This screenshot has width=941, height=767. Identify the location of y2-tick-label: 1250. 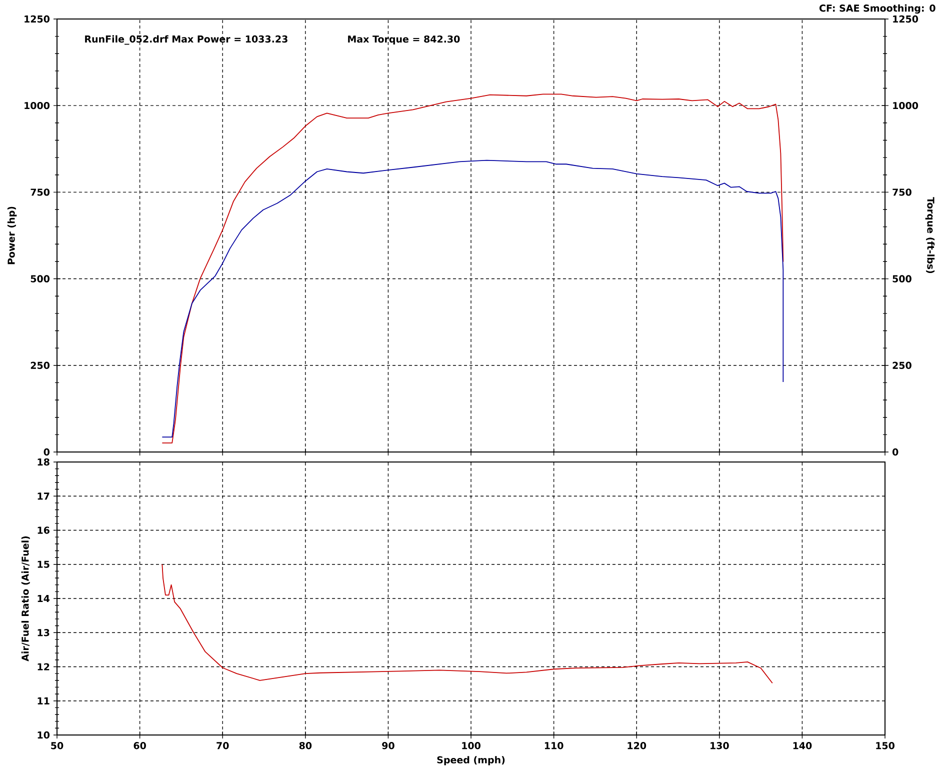
(905, 19).